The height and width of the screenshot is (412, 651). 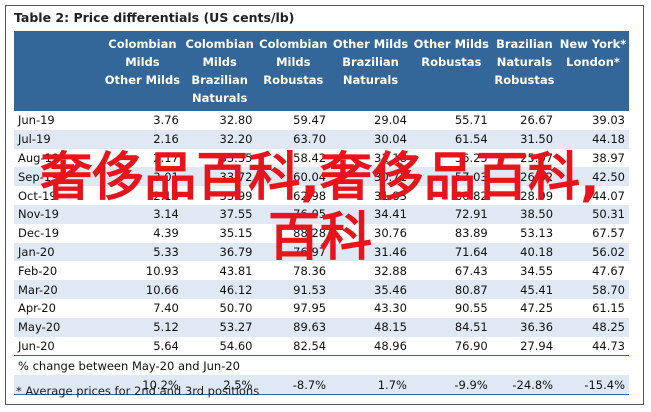 What do you see at coordinates (537, 308) in the screenshot?
I see `cell: 47.25` at bounding box center [537, 308].